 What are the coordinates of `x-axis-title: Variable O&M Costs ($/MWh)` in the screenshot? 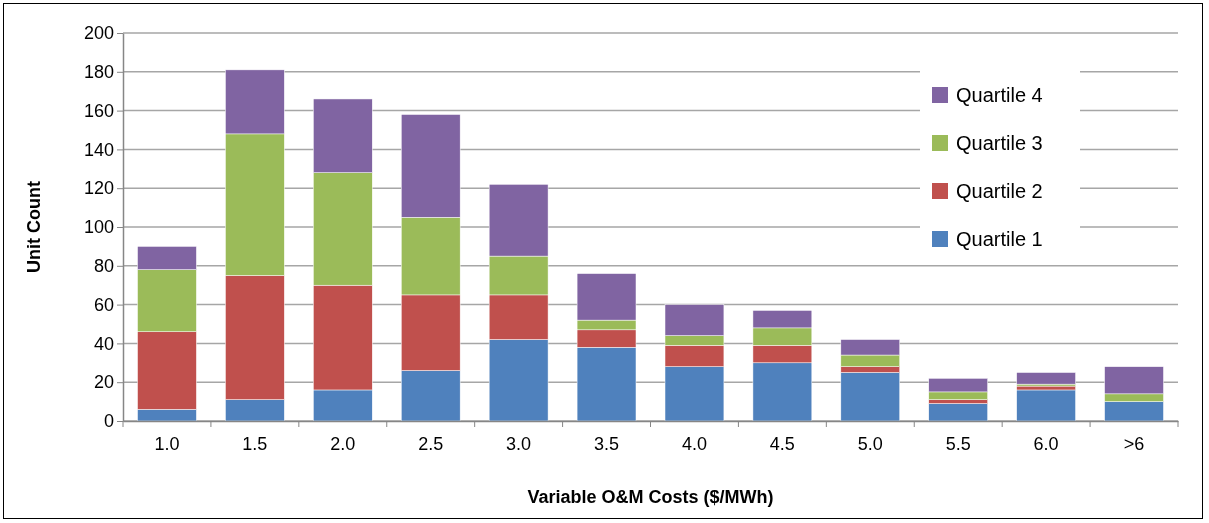 It's located at (650, 497).